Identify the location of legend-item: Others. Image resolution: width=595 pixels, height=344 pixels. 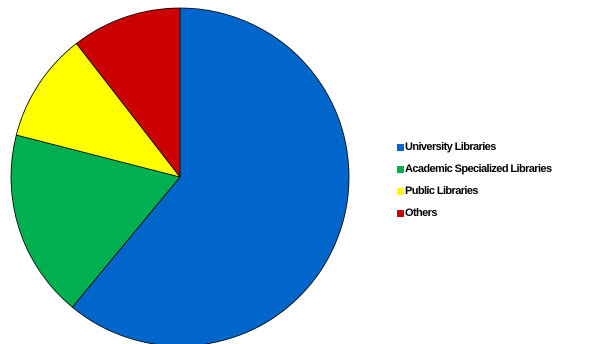
(496, 213).